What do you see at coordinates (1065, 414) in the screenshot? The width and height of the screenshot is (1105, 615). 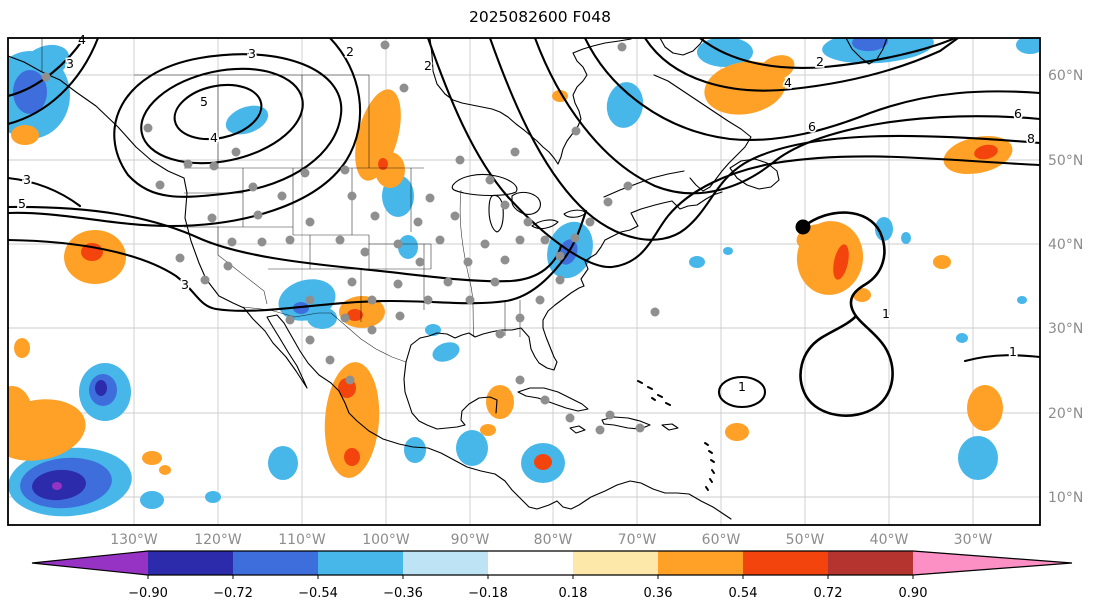 I see `lat-tick-label: 20°N` at bounding box center [1065, 414].